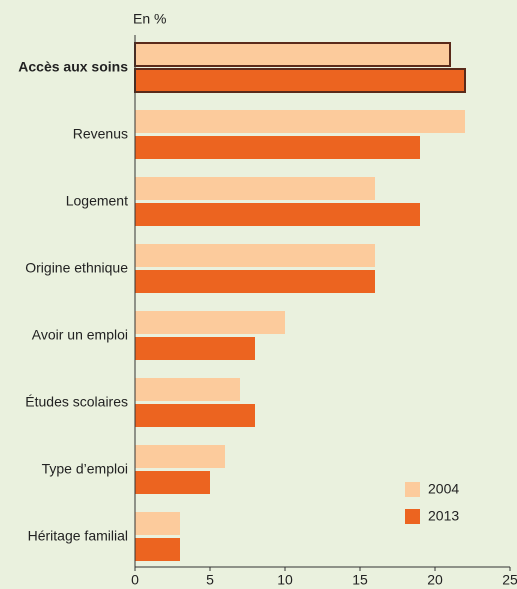  What do you see at coordinates (100, 134) in the screenshot?
I see `category-label: Revenus` at bounding box center [100, 134].